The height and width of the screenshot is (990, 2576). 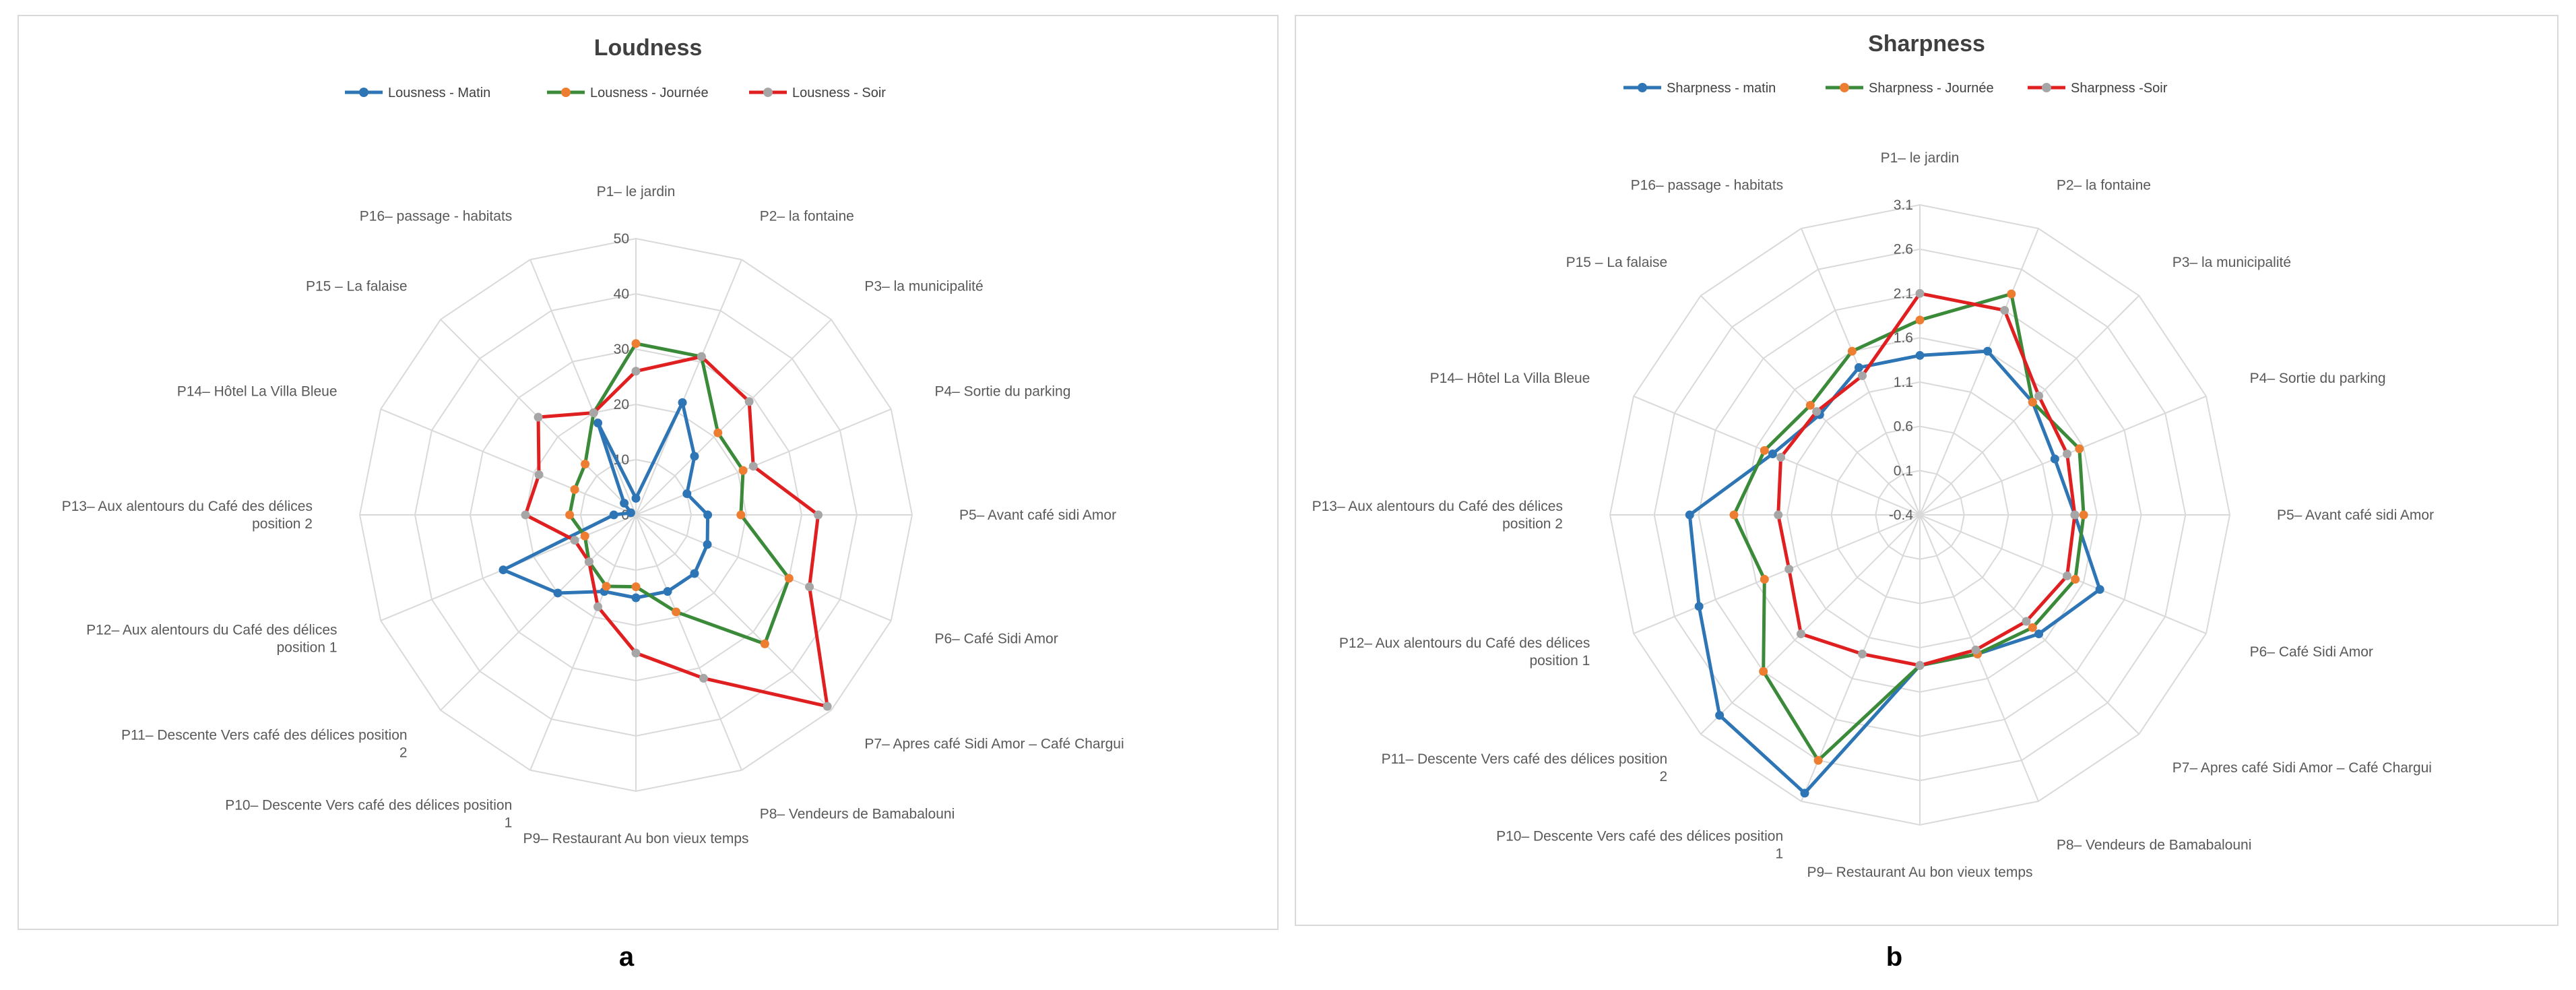 I want to click on legend-label: Lousness - Journée, so click(x=650, y=93).